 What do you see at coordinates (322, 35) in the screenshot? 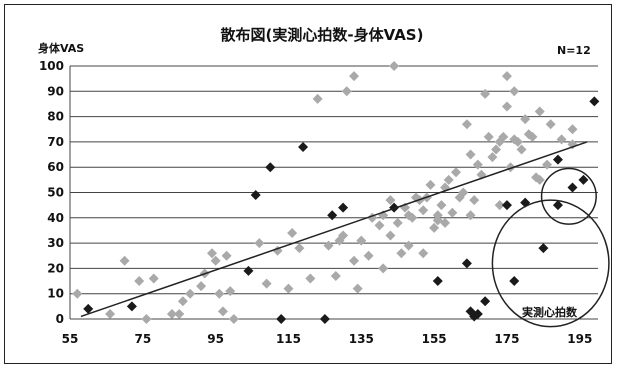
I see `chart-title: 散布図(実測心拍数-身体VAS)` at bounding box center [322, 35].